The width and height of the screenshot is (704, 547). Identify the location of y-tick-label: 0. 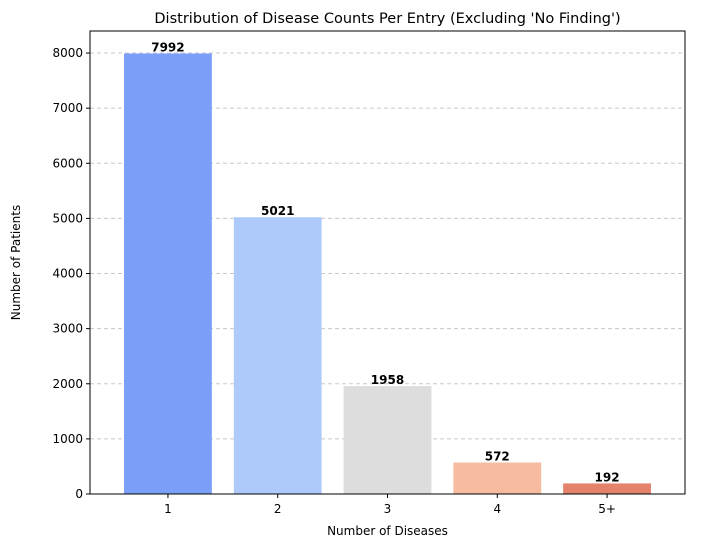
(79, 494).